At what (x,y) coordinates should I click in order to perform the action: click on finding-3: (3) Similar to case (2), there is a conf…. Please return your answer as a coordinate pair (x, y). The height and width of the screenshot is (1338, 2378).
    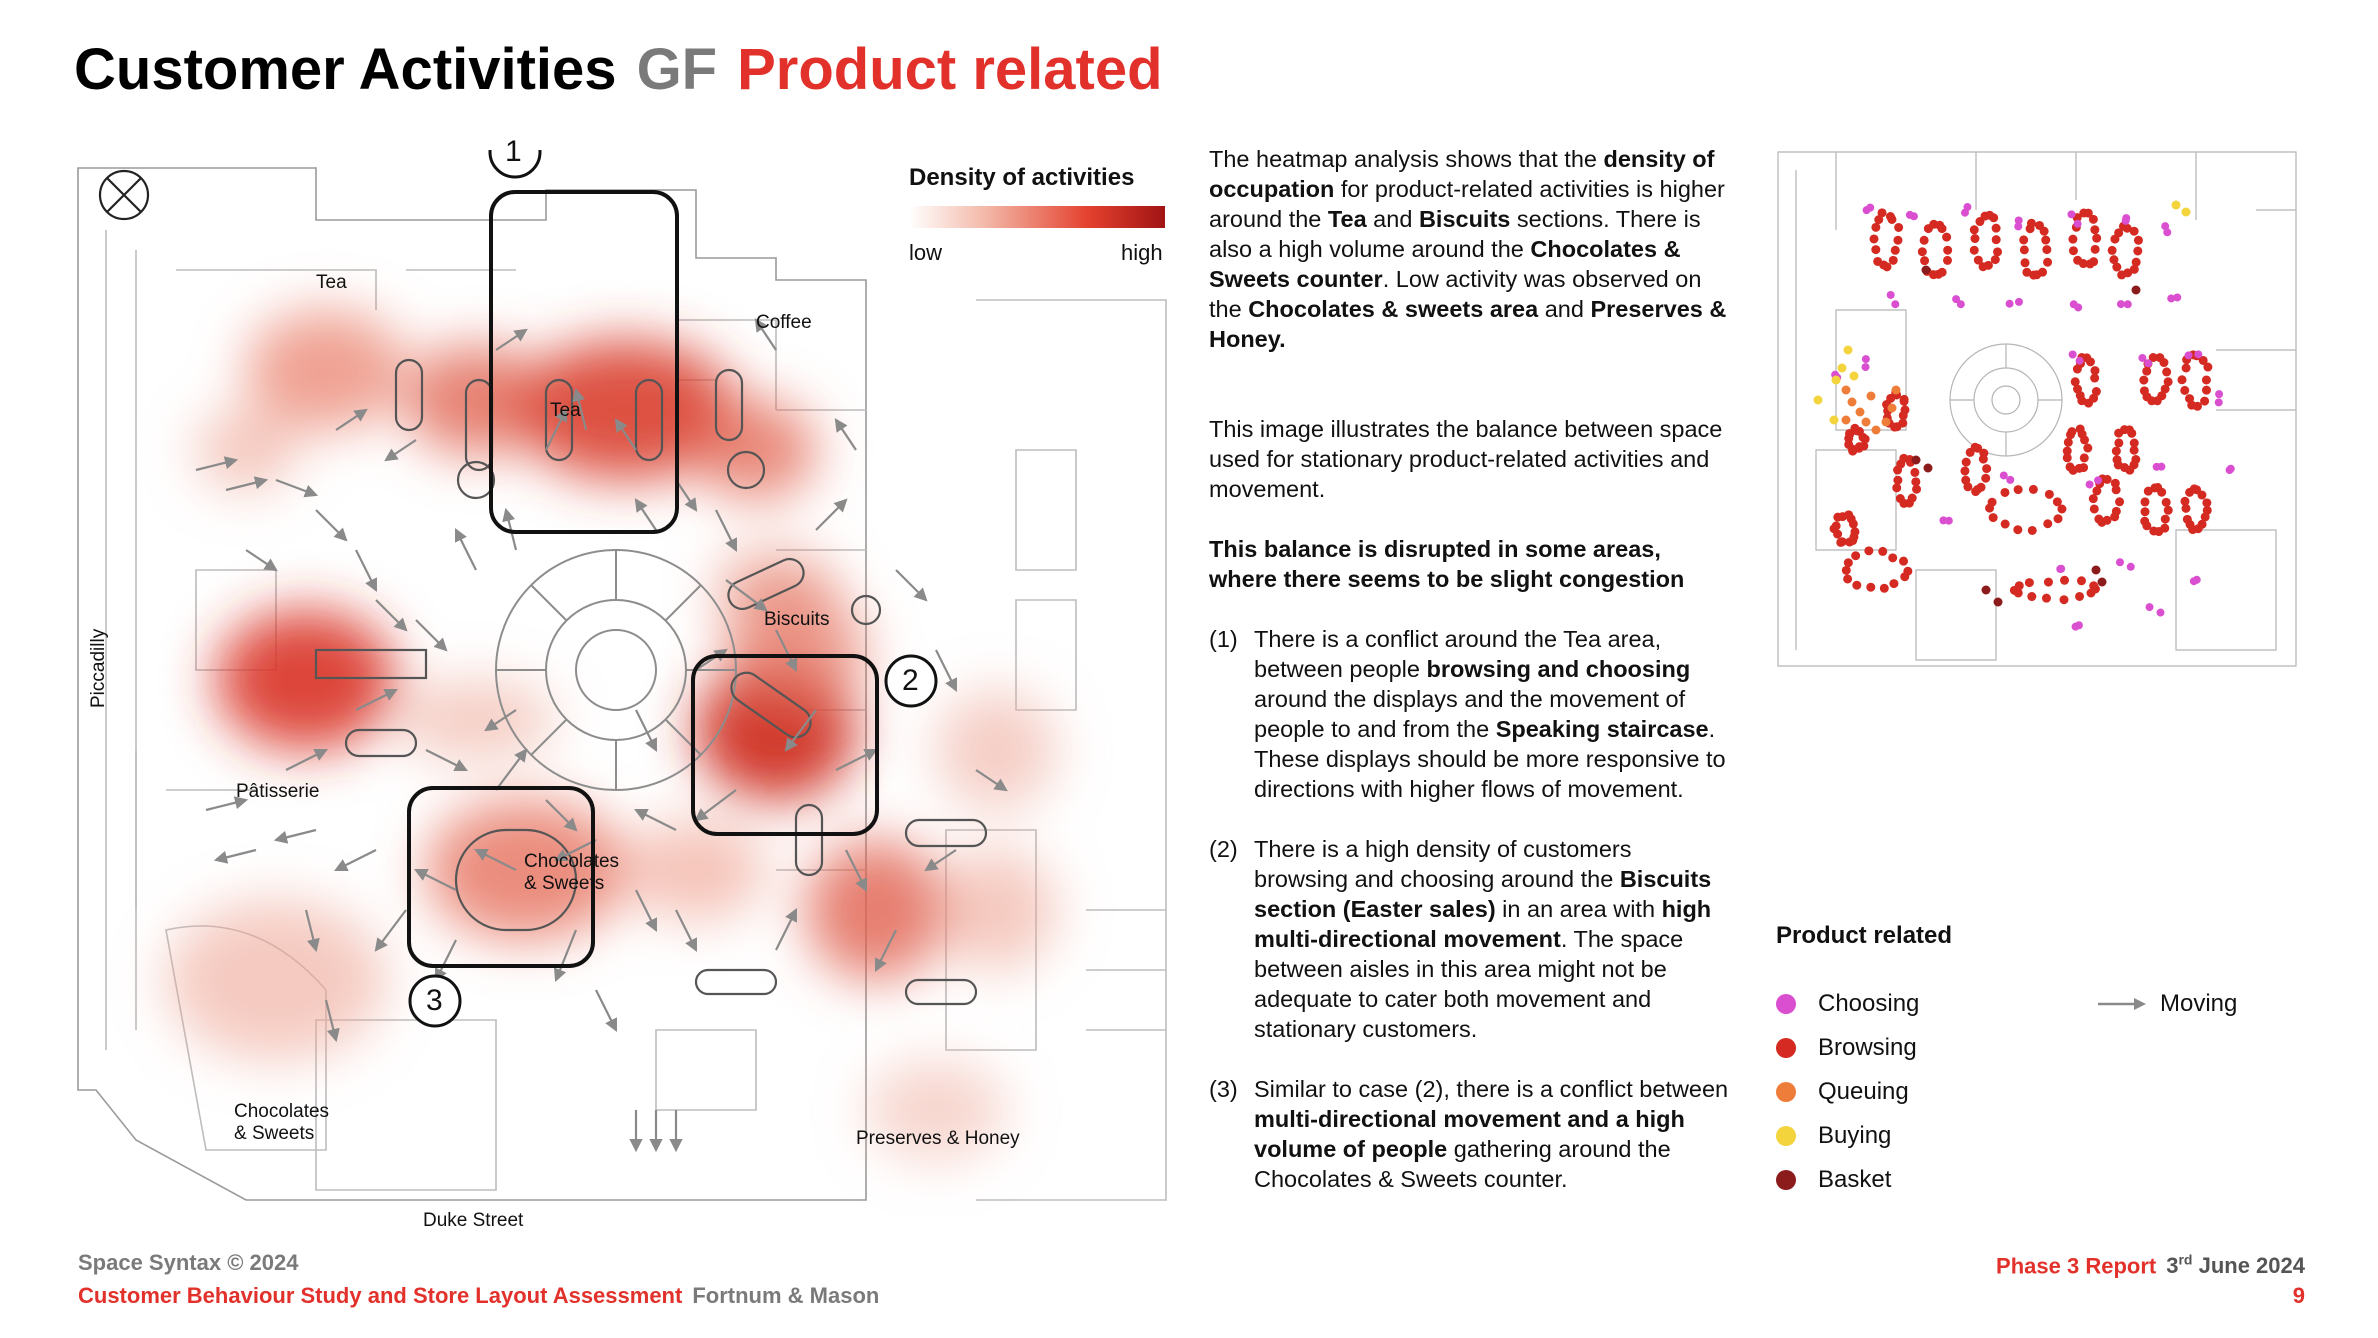
    Looking at the image, I should click on (1469, 1134).